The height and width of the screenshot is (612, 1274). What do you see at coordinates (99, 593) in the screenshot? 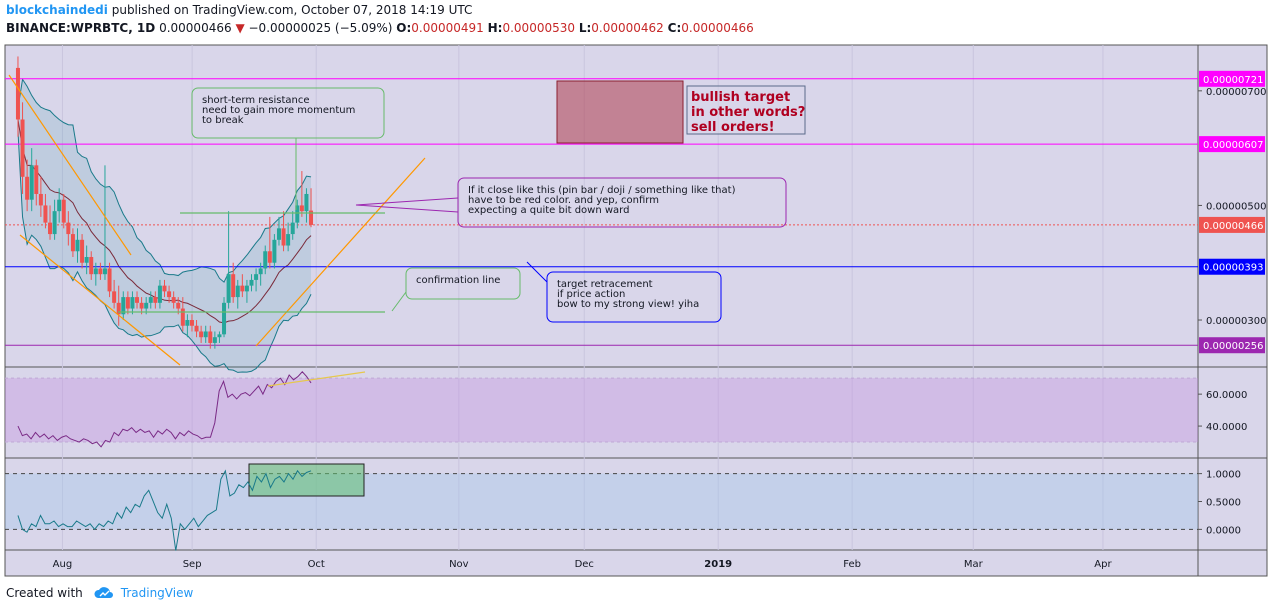
I see `footer: Created with TradingView` at bounding box center [99, 593].